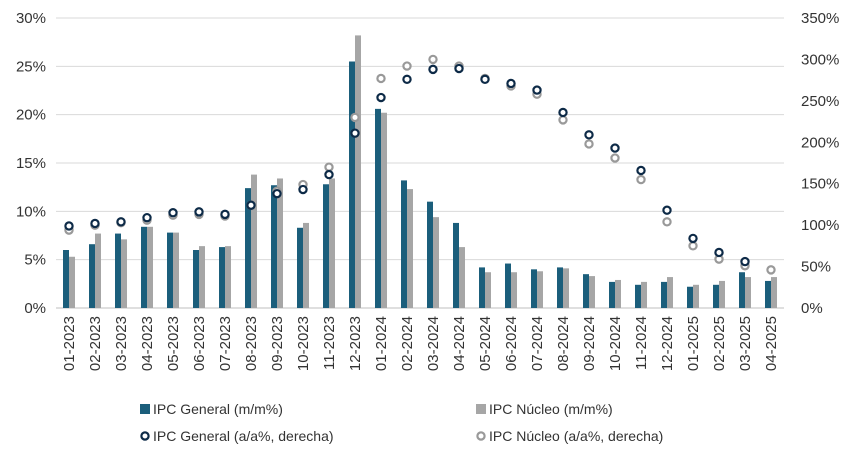  I want to click on y-left-tick-label: 5%, so click(35, 260).